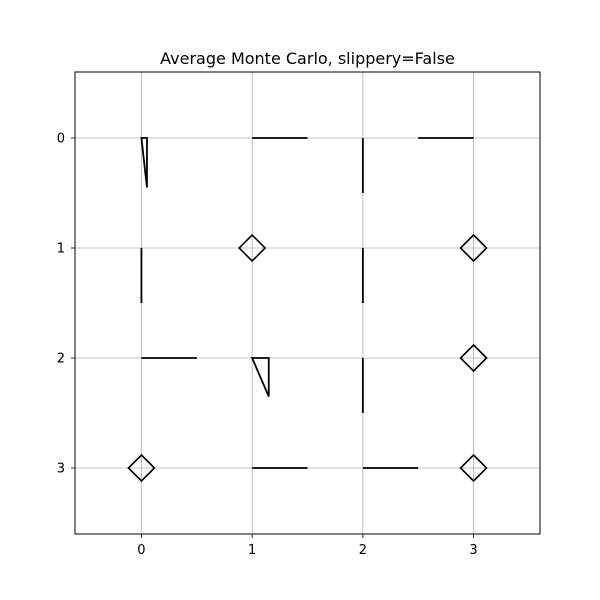 This screenshot has height=600, width=600. I want to click on x-tick-label: 0, so click(141, 550).